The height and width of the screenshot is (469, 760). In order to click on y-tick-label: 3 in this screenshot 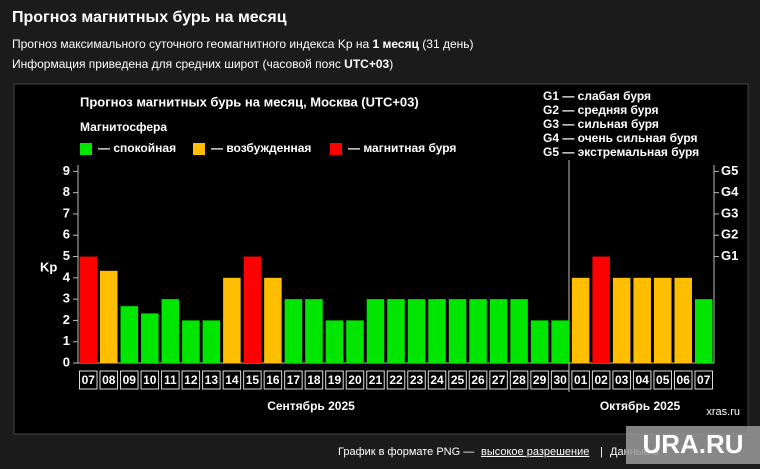, I will do `click(66, 298)`.